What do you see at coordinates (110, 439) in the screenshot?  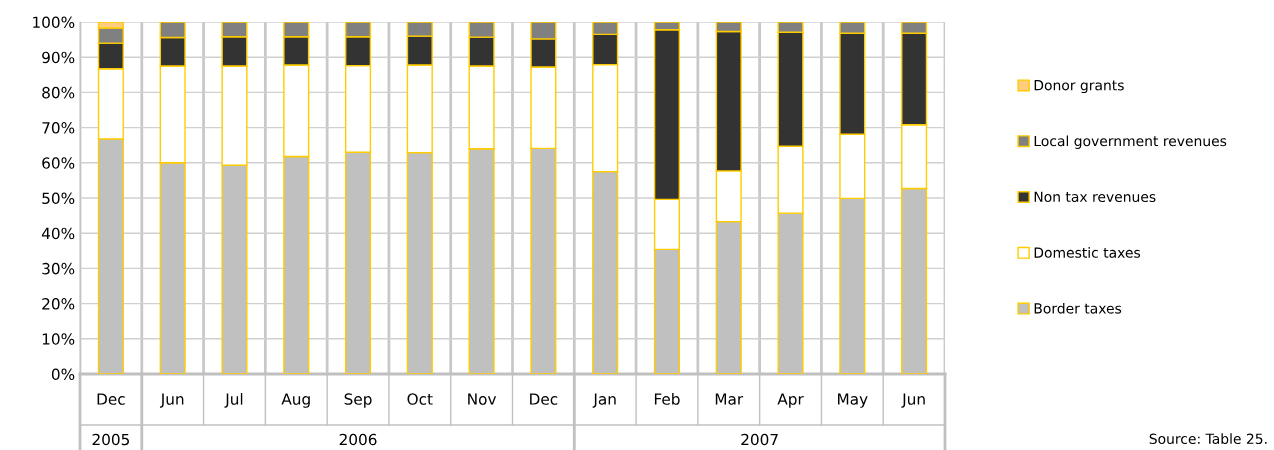 I see `text: 2005` at bounding box center [110, 439].